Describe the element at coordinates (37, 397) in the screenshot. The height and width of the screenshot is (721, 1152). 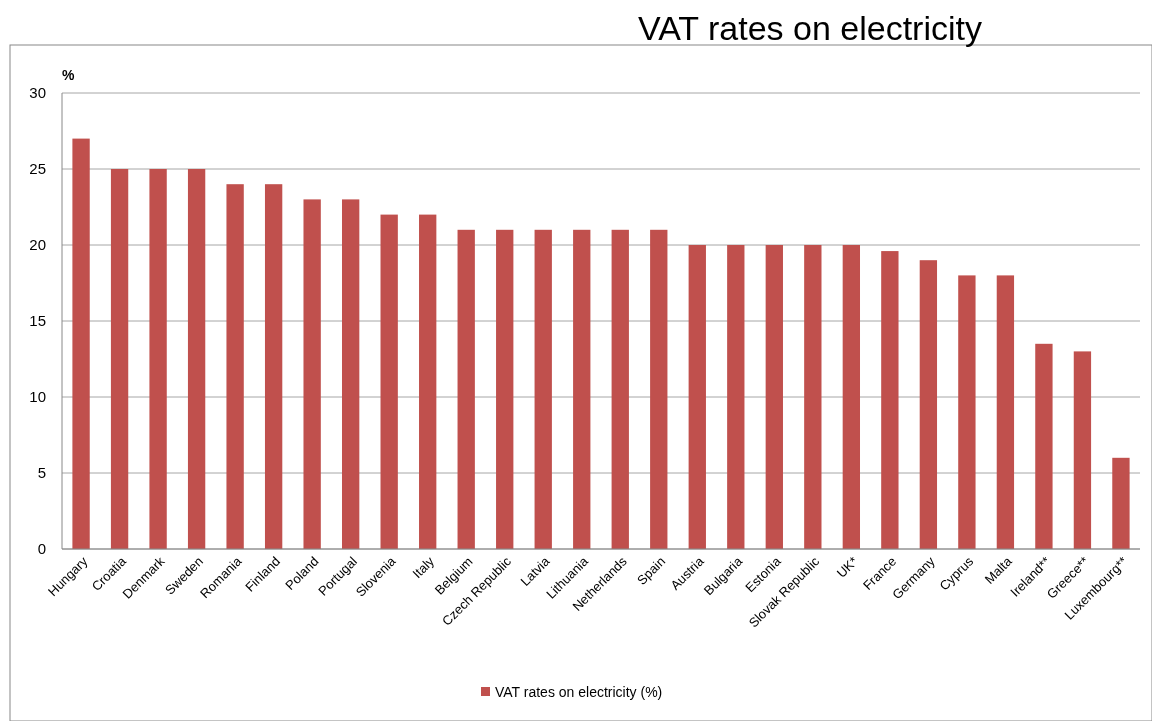
I see `y-tick-label: 10` at that location.